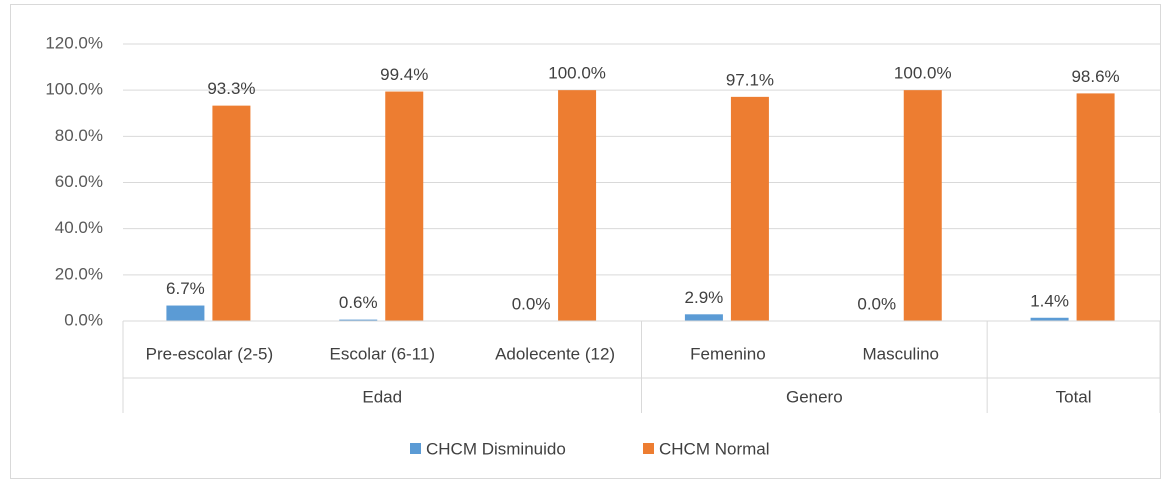 Image resolution: width=1167 pixels, height=481 pixels. What do you see at coordinates (704, 297) in the screenshot?
I see `data-label: 2.9%` at bounding box center [704, 297].